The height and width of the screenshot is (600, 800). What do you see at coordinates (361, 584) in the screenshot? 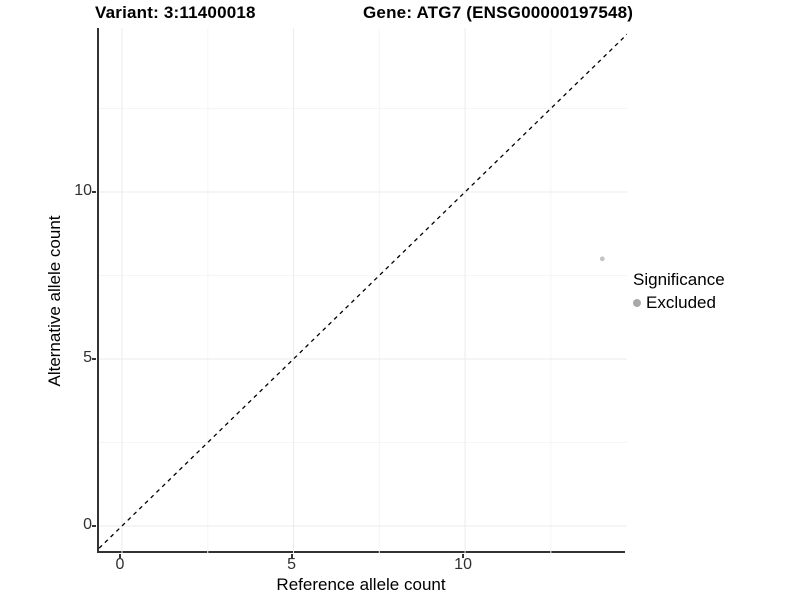
I see `x-axis-title: Reference allele count` at bounding box center [361, 584].